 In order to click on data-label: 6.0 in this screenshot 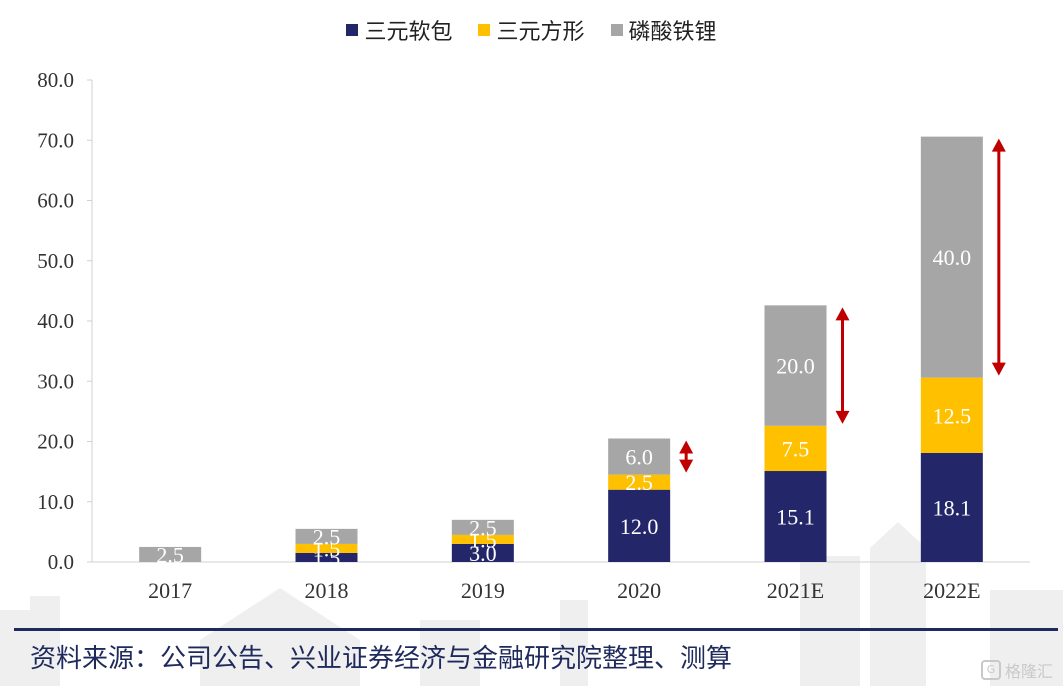, I will do `click(639, 457)`.